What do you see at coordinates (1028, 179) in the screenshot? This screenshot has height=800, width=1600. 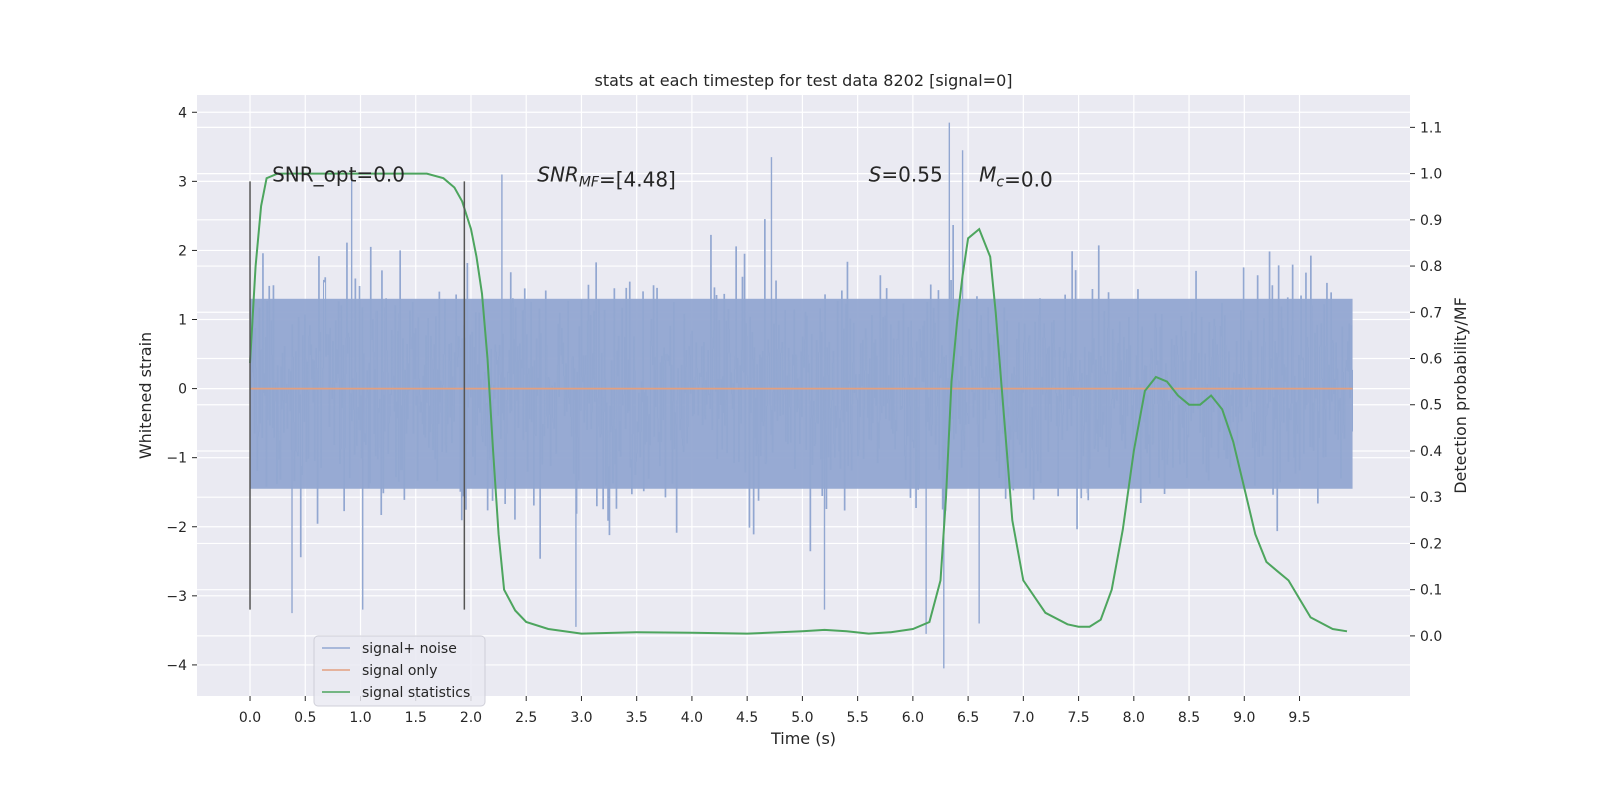 I see `annotation-part: =0.0` at bounding box center [1028, 179].